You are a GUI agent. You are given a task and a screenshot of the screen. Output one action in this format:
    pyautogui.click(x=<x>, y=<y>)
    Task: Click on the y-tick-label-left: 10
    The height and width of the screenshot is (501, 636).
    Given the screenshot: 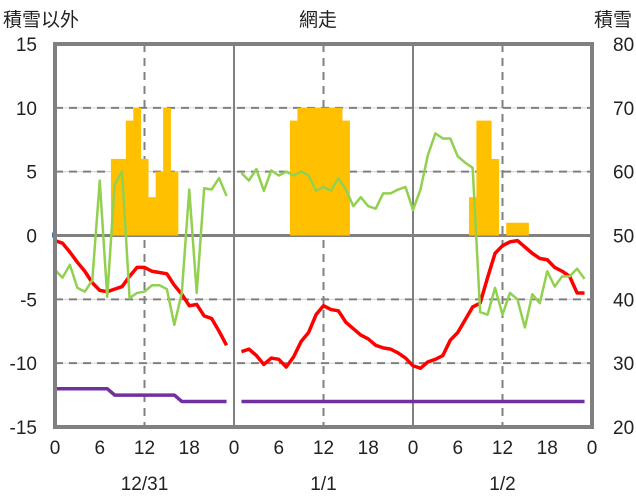 What is the action you would take?
    pyautogui.click(x=26, y=109)
    